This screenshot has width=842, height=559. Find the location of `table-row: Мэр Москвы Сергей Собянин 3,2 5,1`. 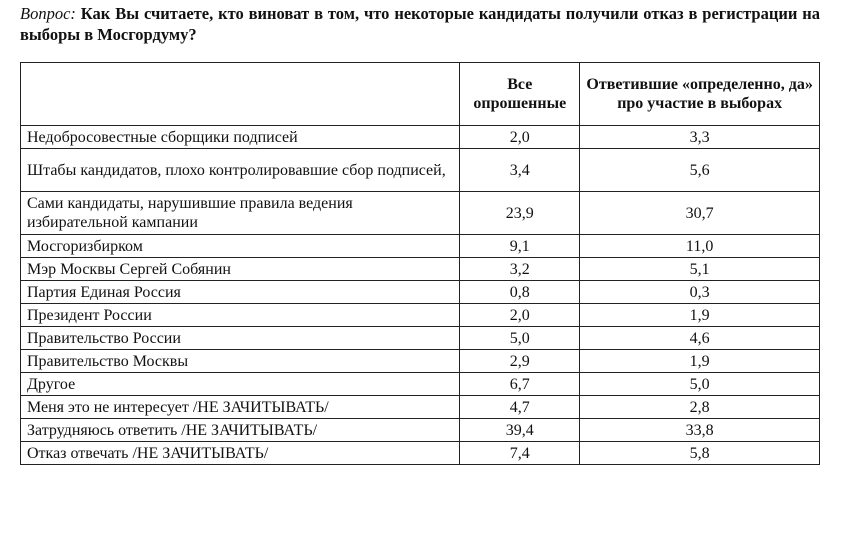

table-row: Мэр Москвы Сергей Собянин 3,2 5,1 is located at coordinates (419, 269).